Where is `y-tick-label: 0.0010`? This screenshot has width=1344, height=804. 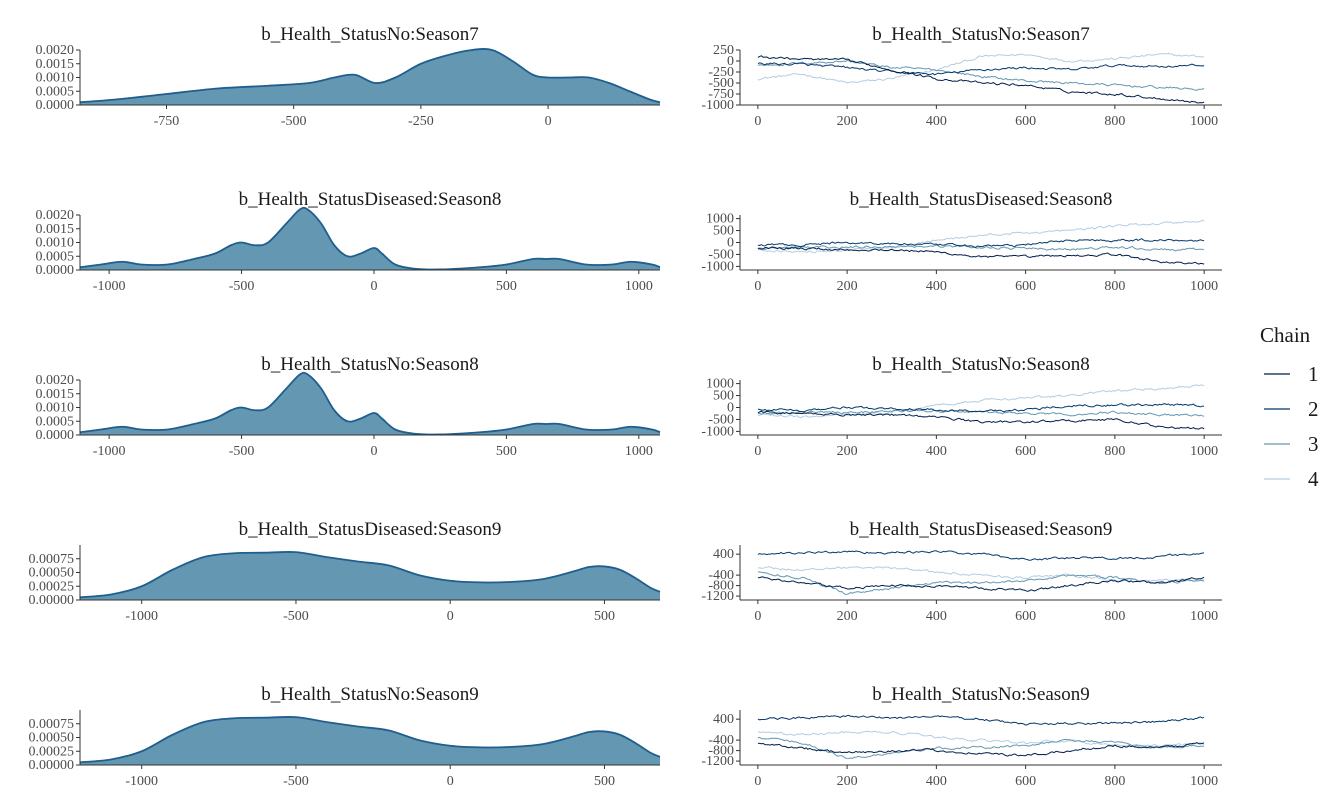
y-tick-label: 0.0010 is located at coordinates (55, 408).